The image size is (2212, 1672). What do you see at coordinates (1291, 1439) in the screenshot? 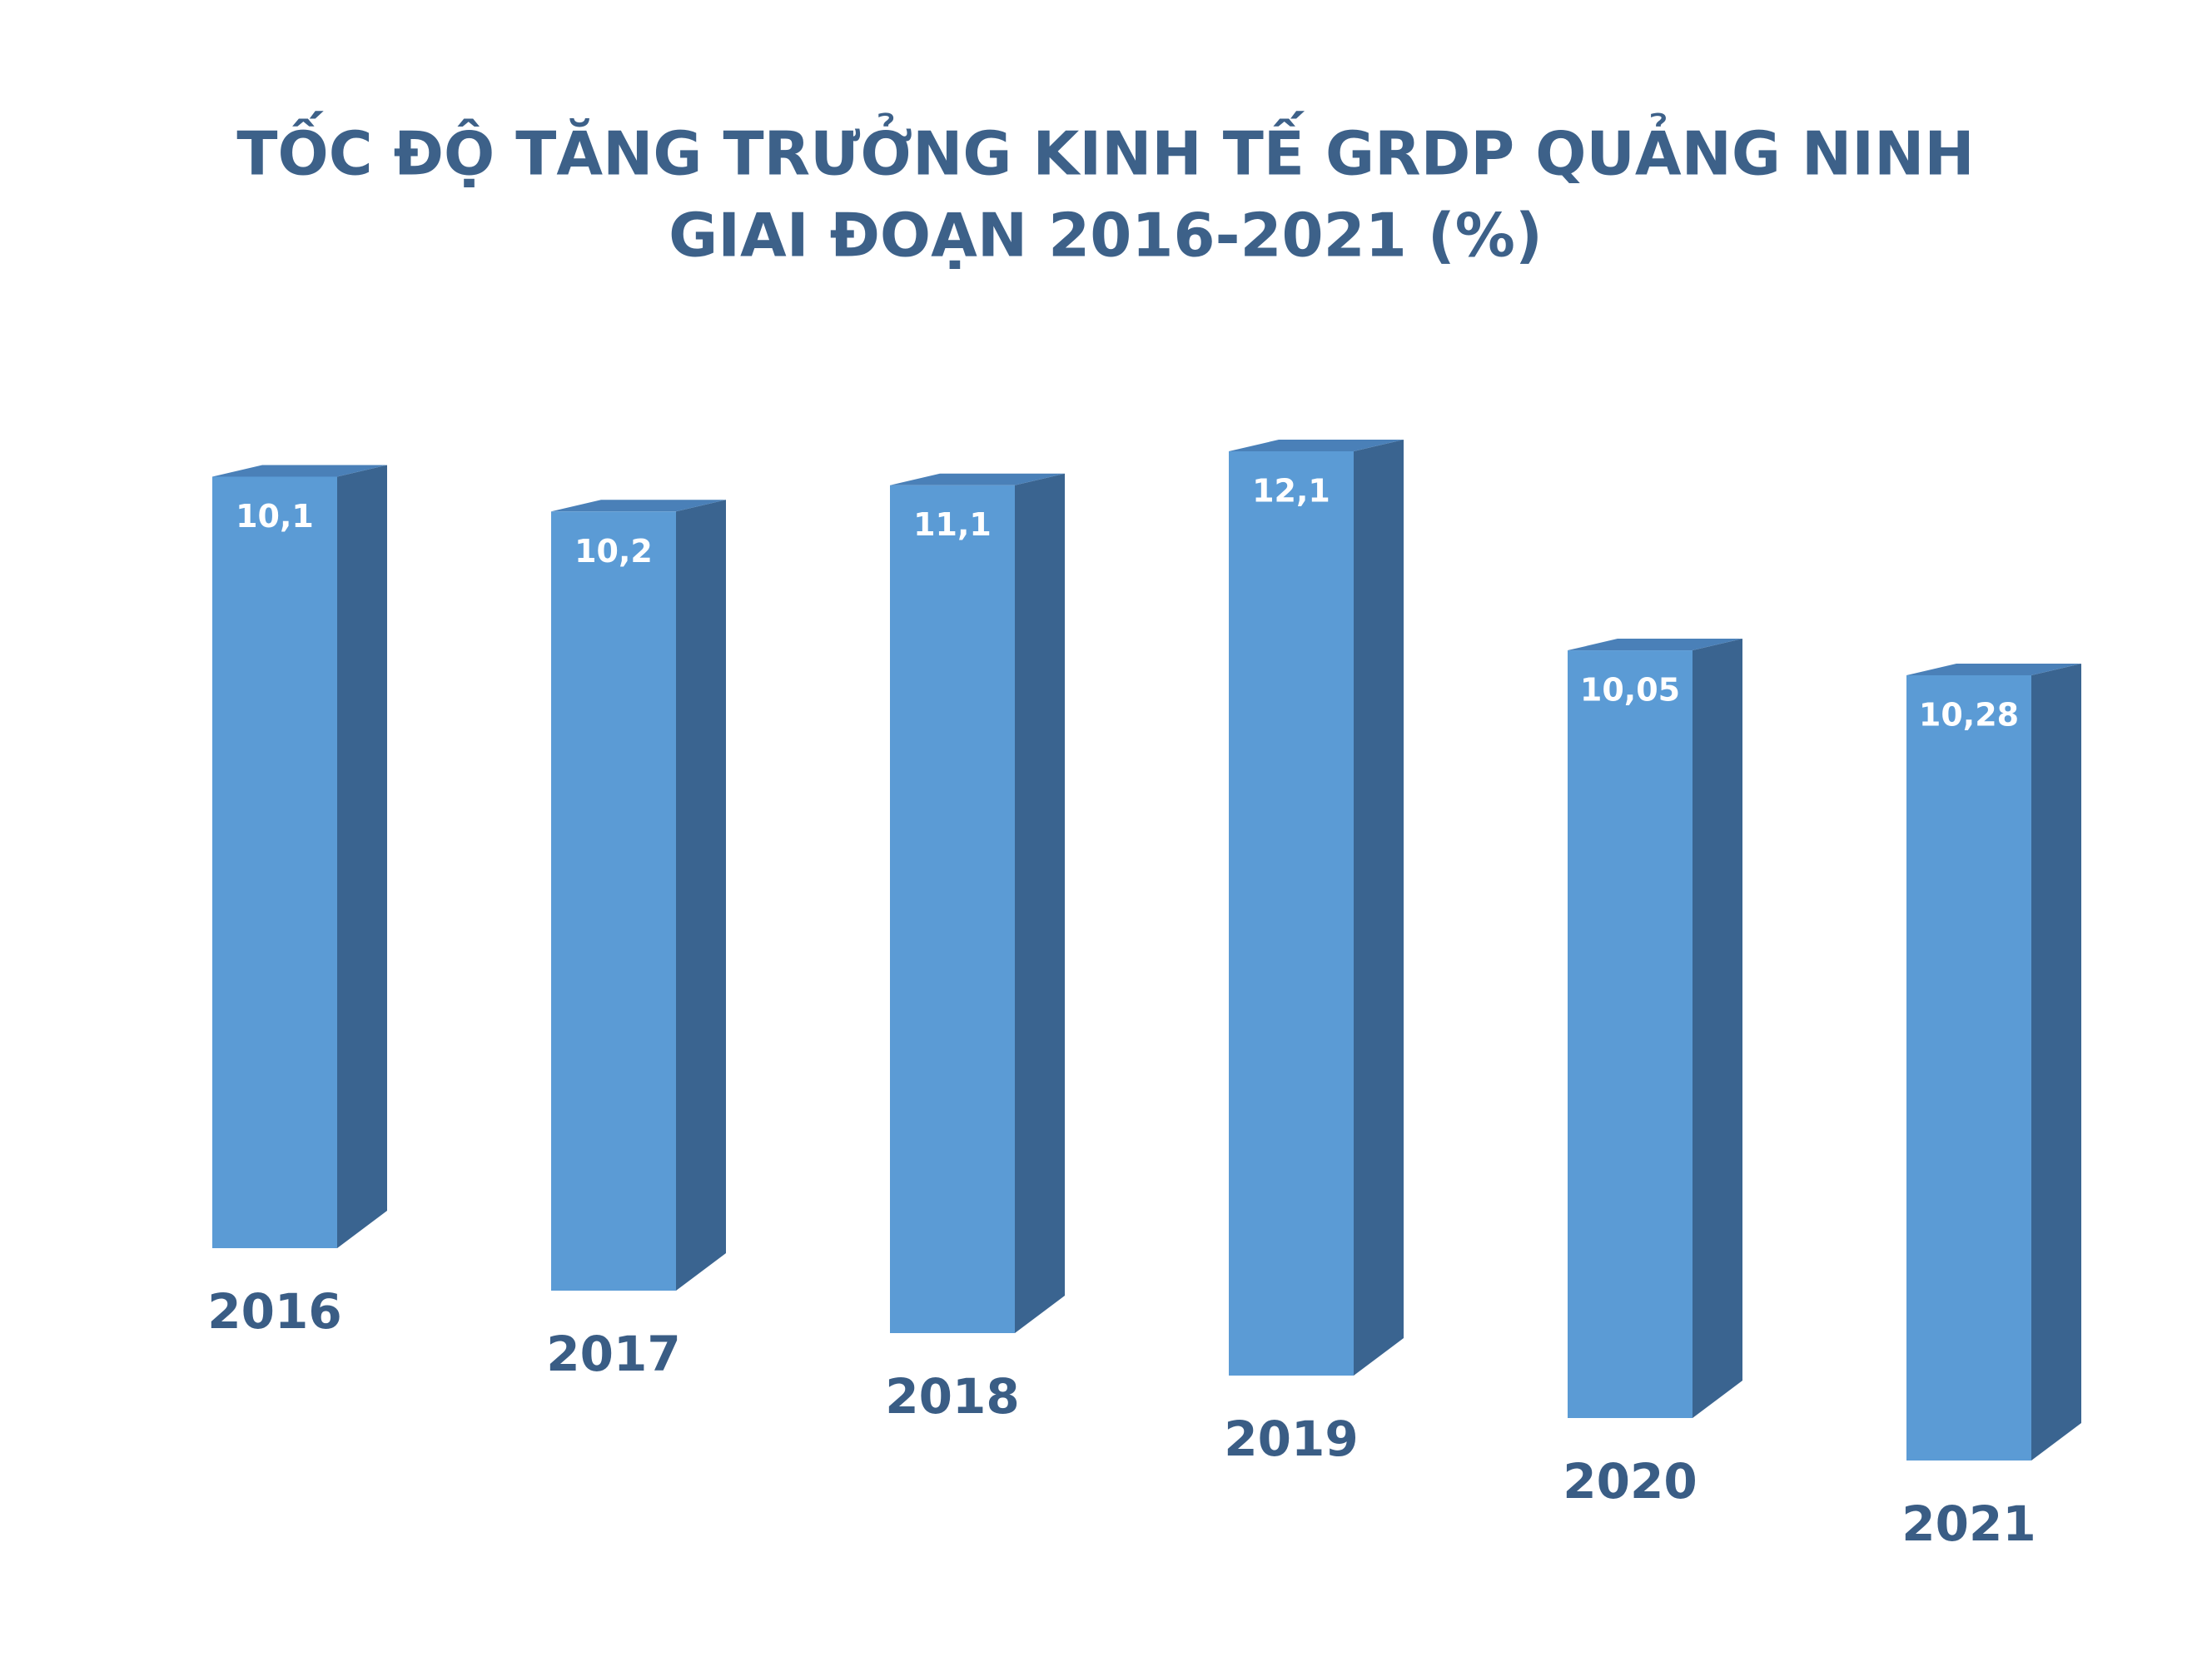
I see `x-tick-label: 2019` at bounding box center [1291, 1439].